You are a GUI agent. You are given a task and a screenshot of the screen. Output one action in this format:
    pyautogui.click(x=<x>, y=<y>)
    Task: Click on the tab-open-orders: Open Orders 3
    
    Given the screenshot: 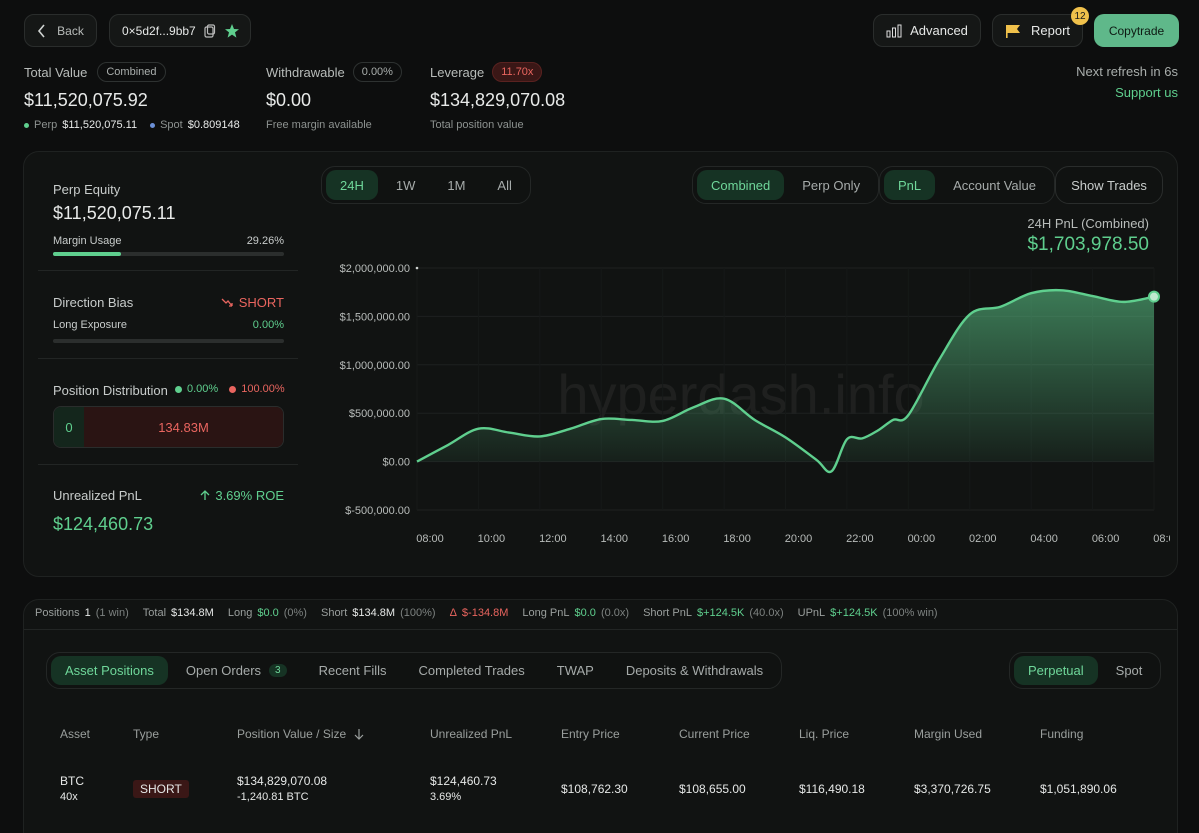 What is the action you would take?
    pyautogui.click(x=236, y=670)
    